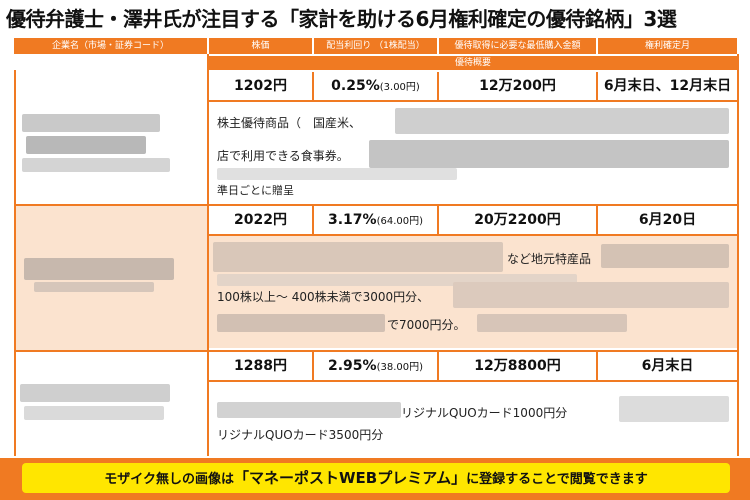 The width and height of the screenshot is (750, 500). I want to click on description-line: 準日ごとに贈呈, so click(255, 190).